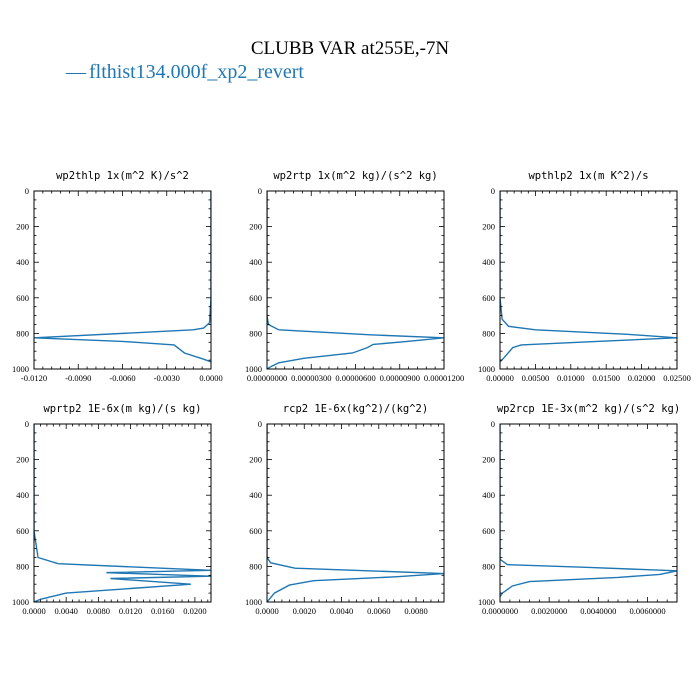 The height and width of the screenshot is (700, 700). I want to click on x-tick-label: 0.02000, so click(642, 378).